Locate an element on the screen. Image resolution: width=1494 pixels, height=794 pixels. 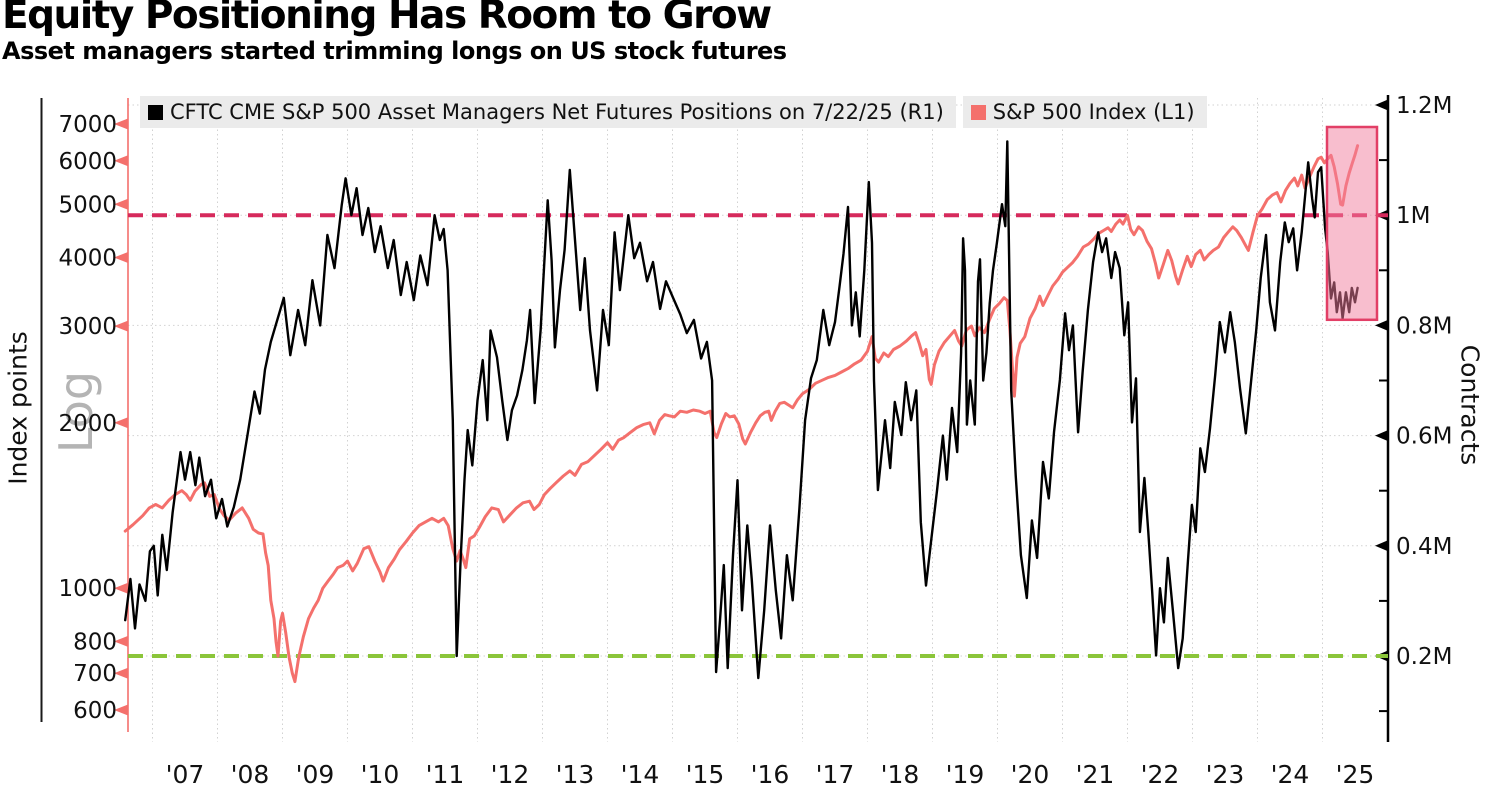
x-tick-label: '11 is located at coordinates (445, 774).